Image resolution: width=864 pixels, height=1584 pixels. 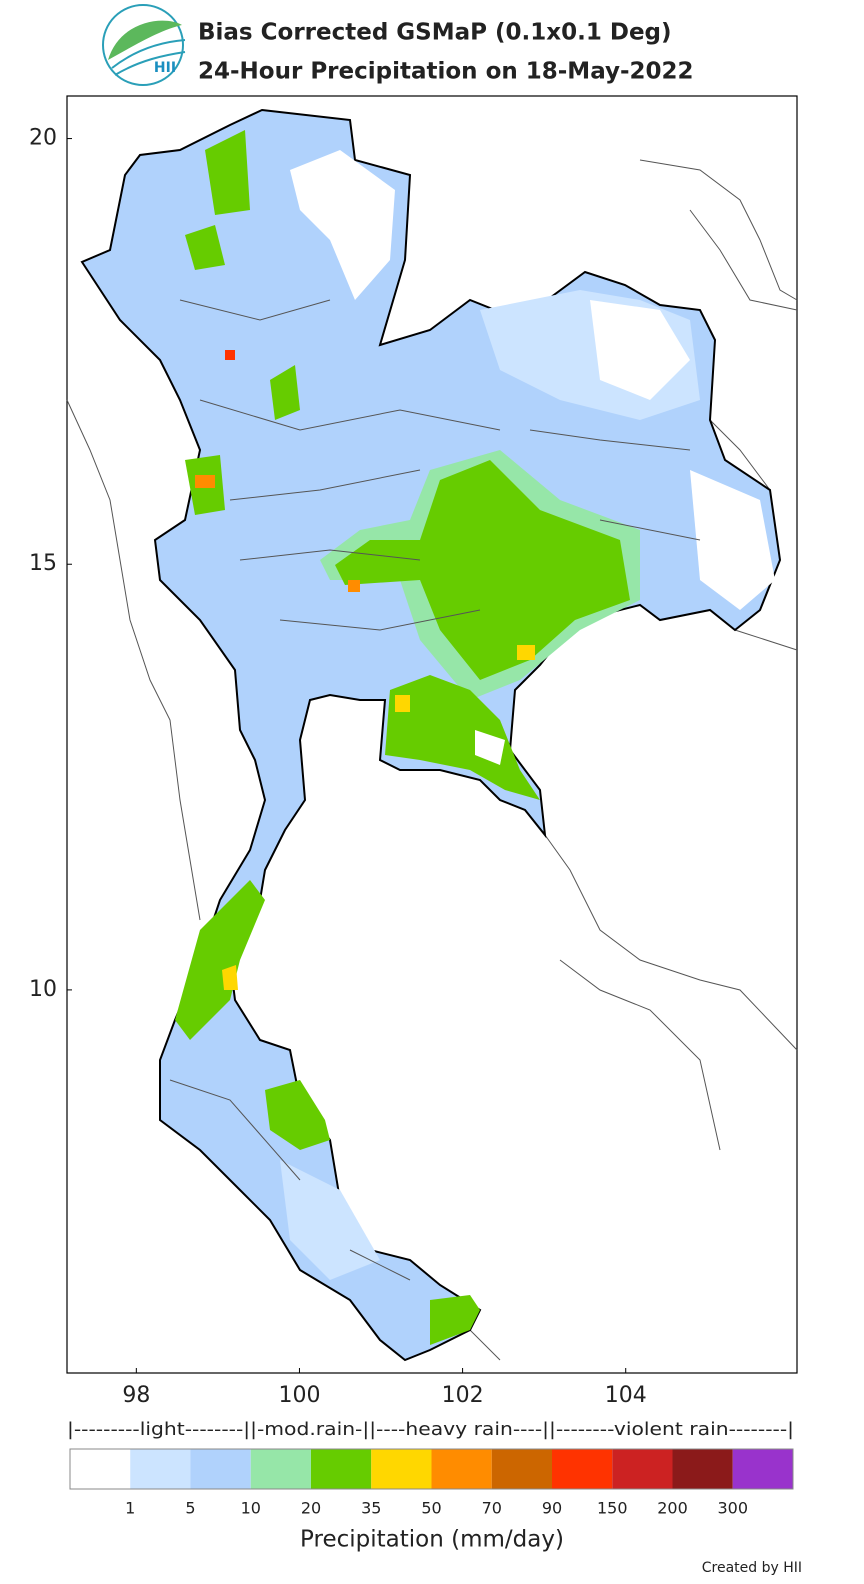 What do you see at coordinates (752, 1568) in the screenshot?
I see `credit: Created by HII` at bounding box center [752, 1568].